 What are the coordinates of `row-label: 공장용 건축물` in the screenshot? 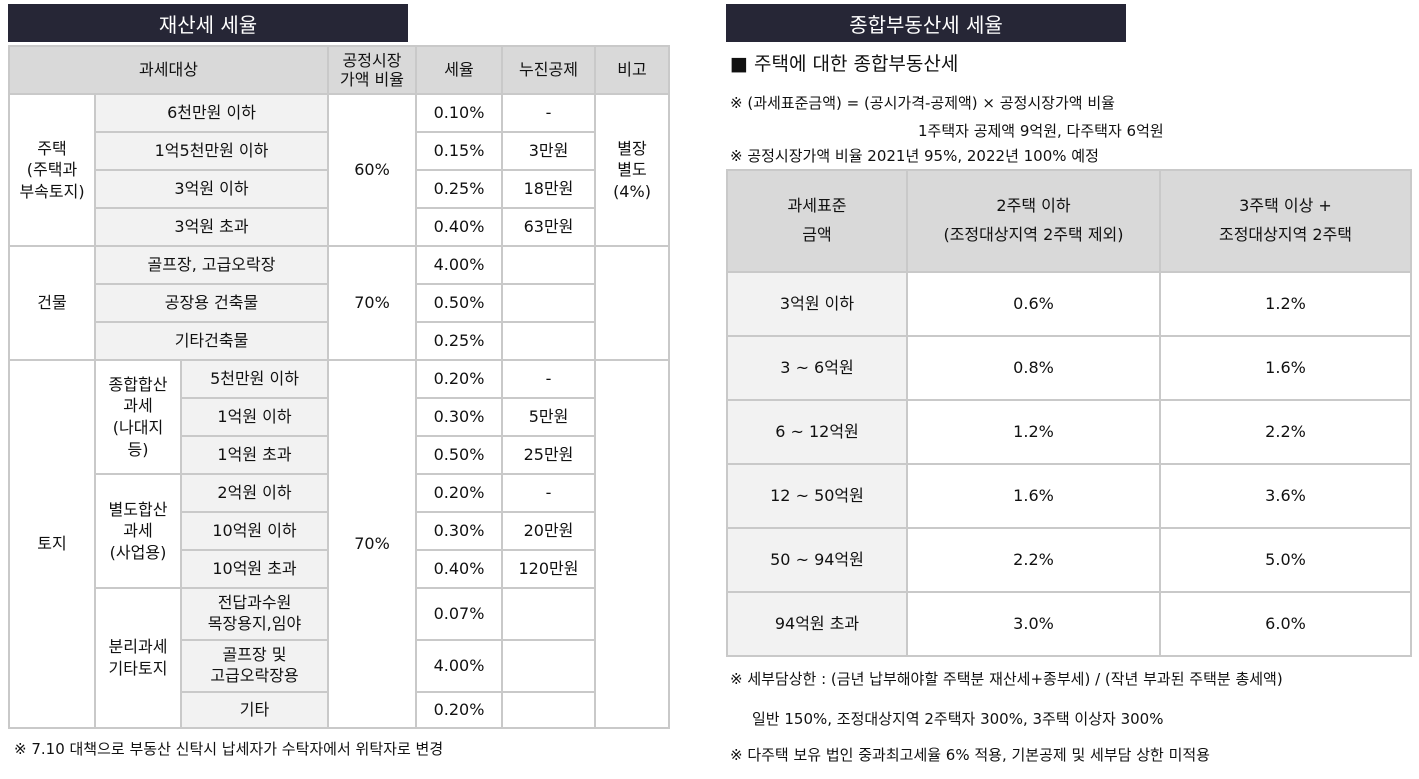 It's located at (211, 303).